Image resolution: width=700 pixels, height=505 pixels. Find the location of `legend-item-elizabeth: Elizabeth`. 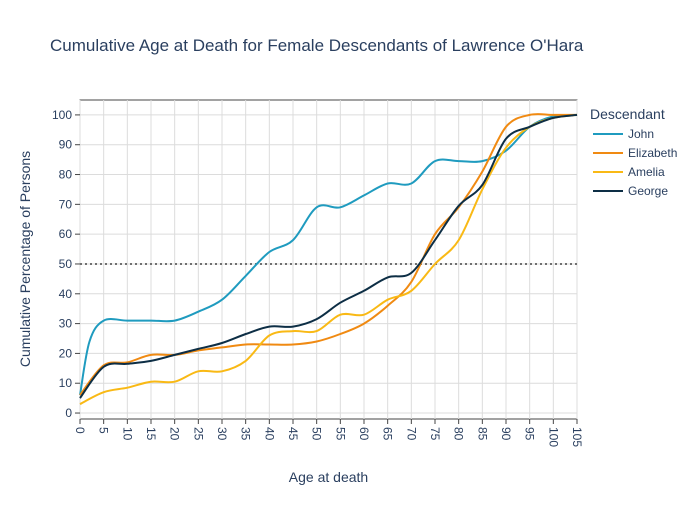

legend-item-elizabeth: Elizabeth is located at coordinates (635, 153).